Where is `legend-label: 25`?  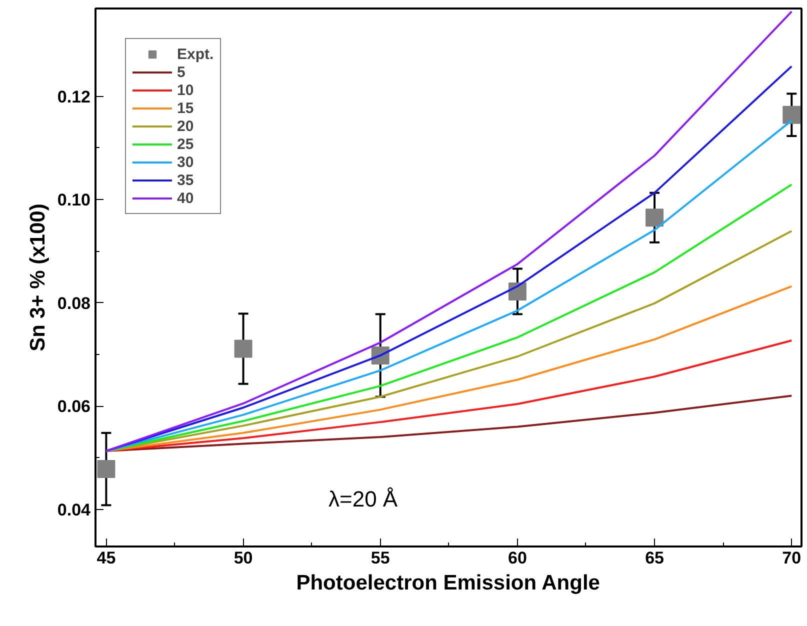
legend-label: 25 is located at coordinates (186, 144).